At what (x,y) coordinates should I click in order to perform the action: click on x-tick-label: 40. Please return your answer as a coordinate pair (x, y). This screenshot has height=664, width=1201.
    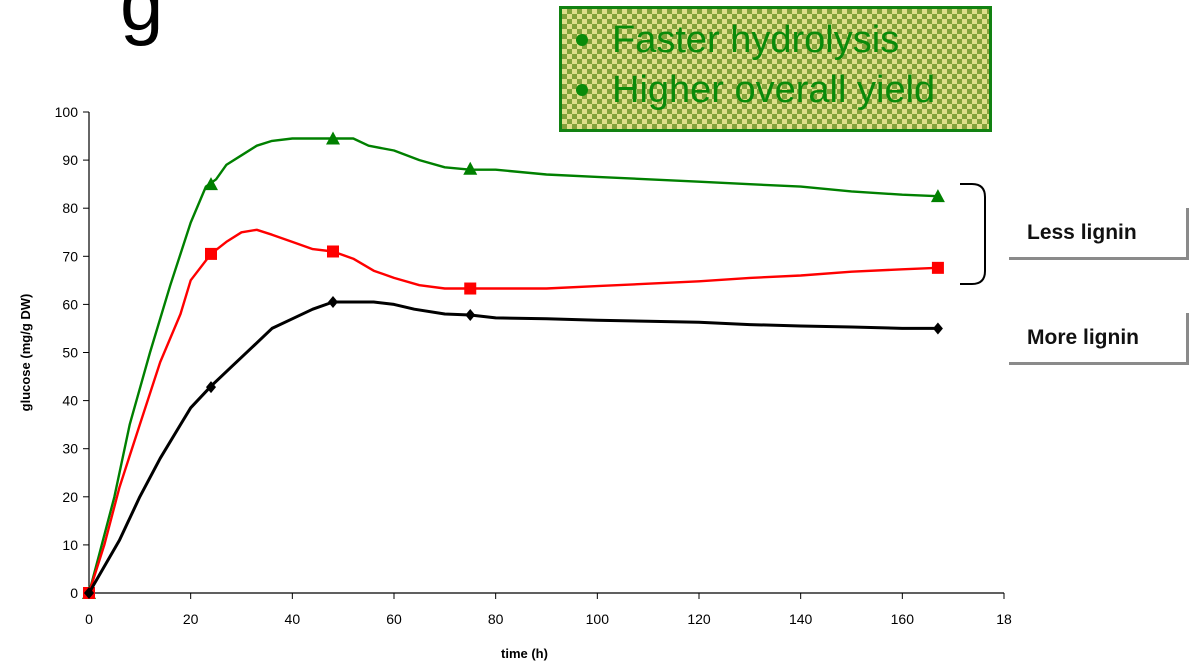
    Looking at the image, I should click on (293, 619).